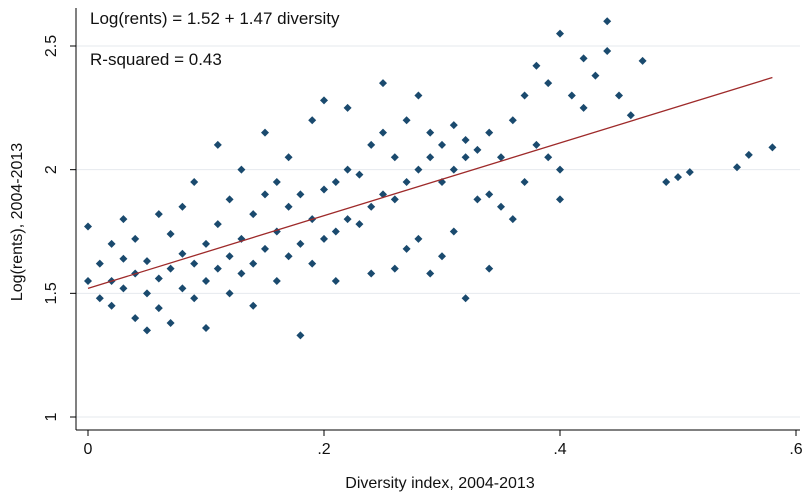  Describe the element at coordinates (51, 416) in the screenshot. I see `y-tick-label: 1` at that location.